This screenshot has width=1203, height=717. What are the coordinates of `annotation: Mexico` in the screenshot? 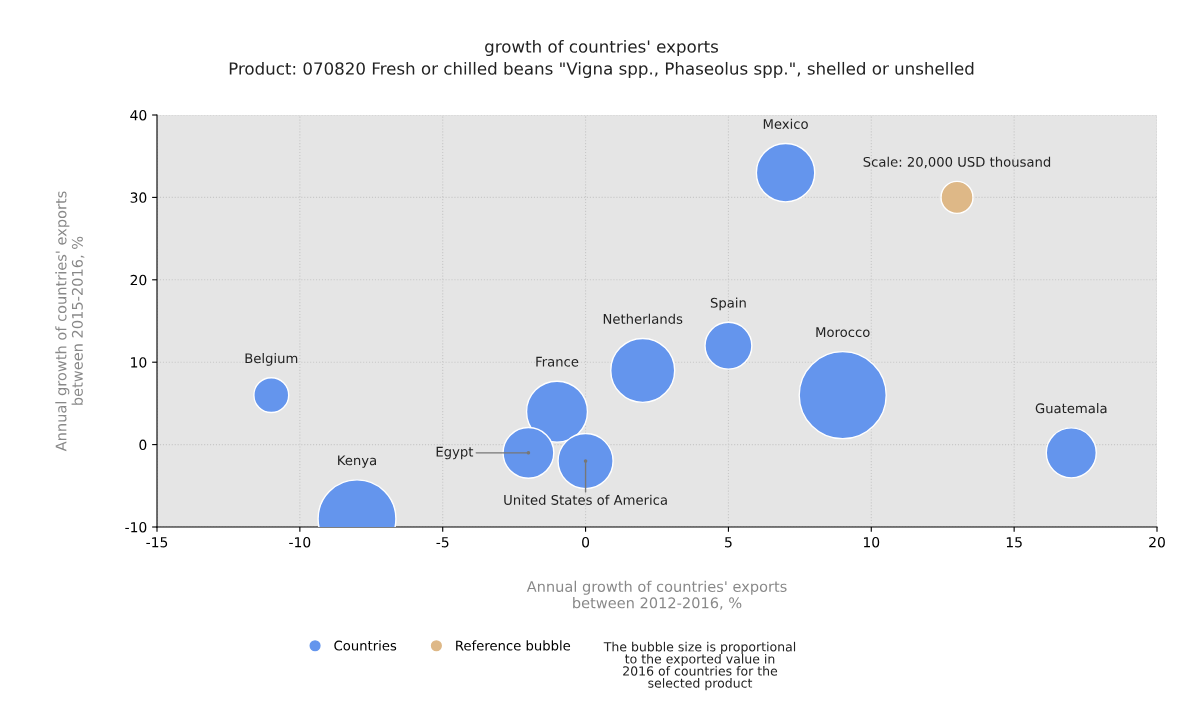 It's located at (785, 123).